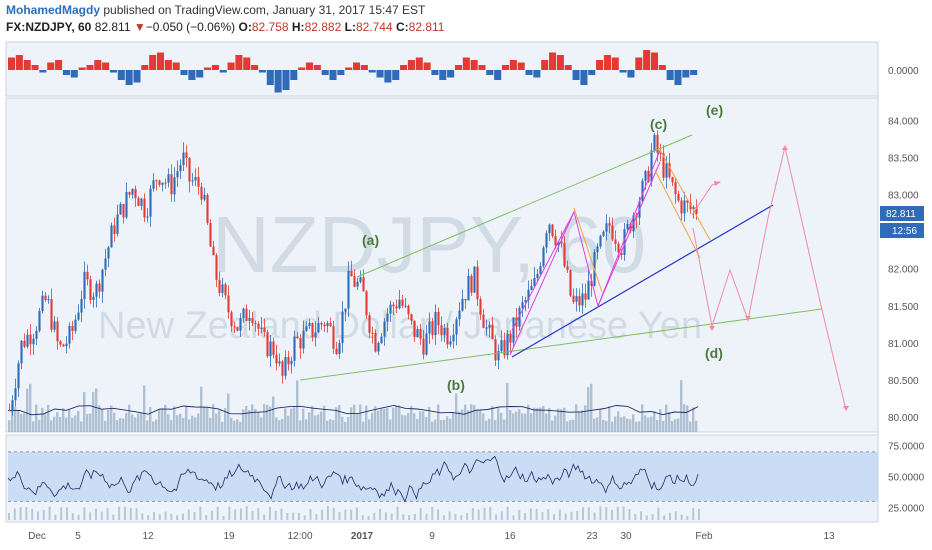  What do you see at coordinates (629, 234) in the screenshot?
I see `magenta-line-b` at bounding box center [629, 234].